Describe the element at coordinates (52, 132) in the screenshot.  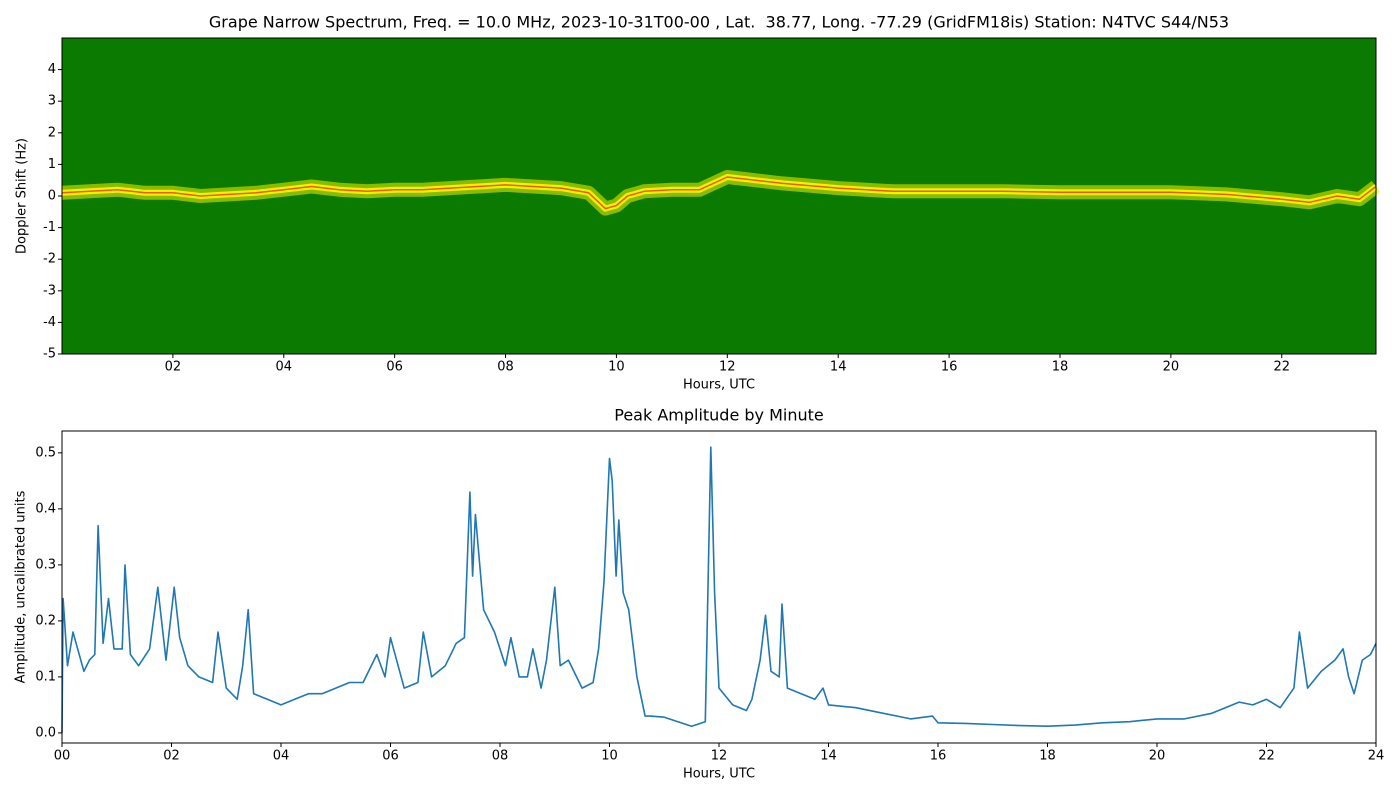
I see `y-tick-label: 2` at that location.